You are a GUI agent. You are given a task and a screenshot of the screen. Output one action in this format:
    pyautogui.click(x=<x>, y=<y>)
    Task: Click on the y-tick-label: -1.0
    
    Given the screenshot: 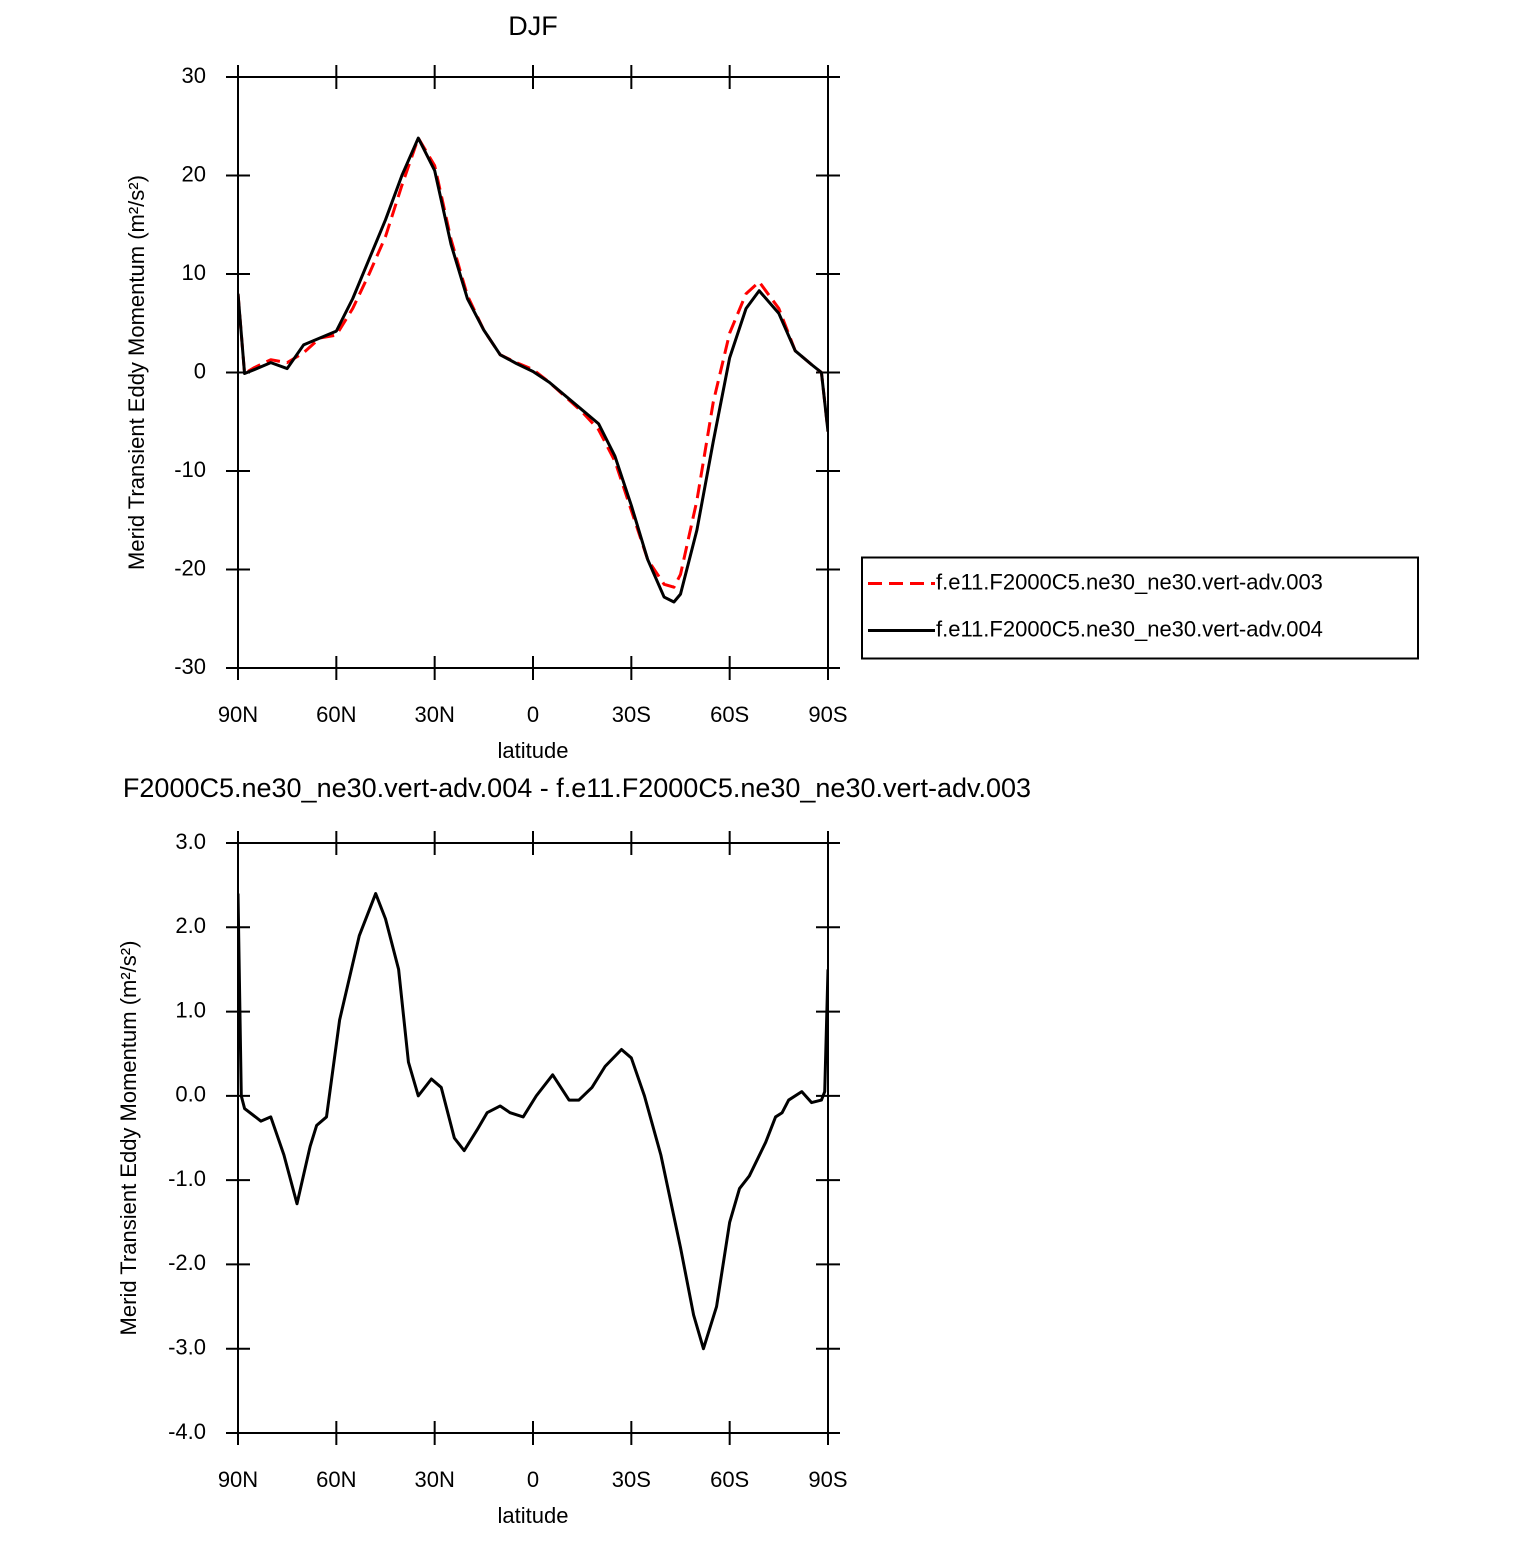 What is the action you would take?
    pyautogui.click(x=187, y=1178)
    